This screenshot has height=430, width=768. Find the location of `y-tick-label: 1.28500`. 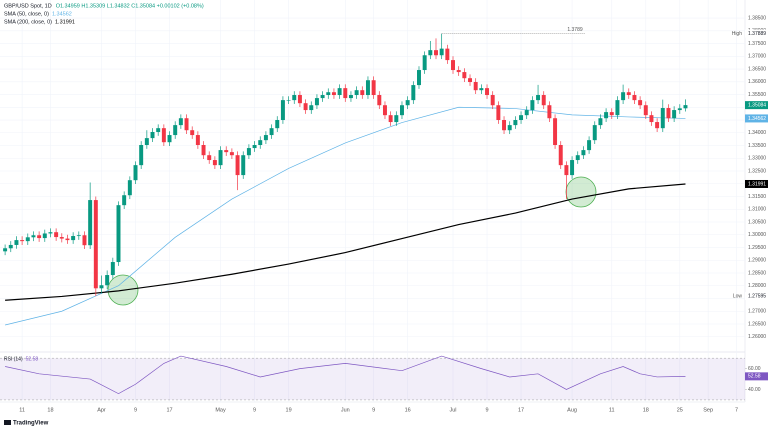

y-tick-label: 1.28500 is located at coordinates (757, 273).